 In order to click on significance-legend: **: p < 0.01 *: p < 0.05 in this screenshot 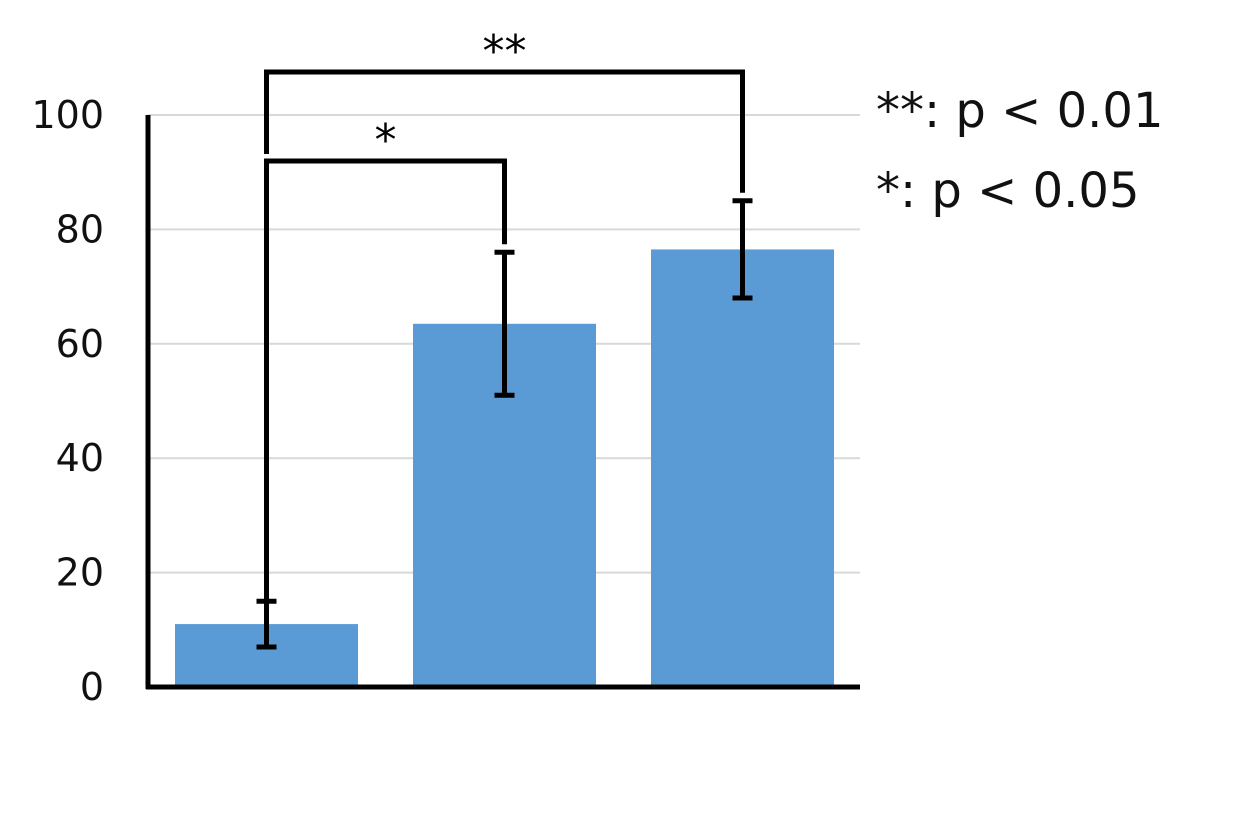, I will do `click(1020, 151)`.